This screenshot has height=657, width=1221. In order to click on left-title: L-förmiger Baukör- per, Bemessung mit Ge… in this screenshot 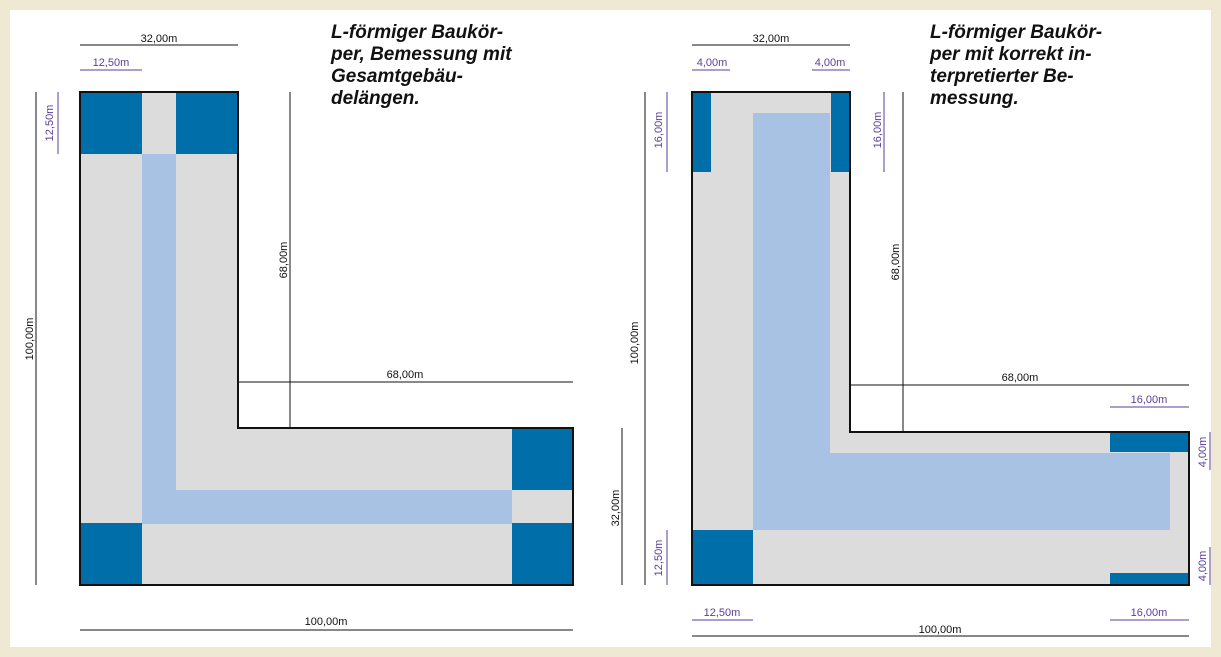, I will do `click(421, 65)`.